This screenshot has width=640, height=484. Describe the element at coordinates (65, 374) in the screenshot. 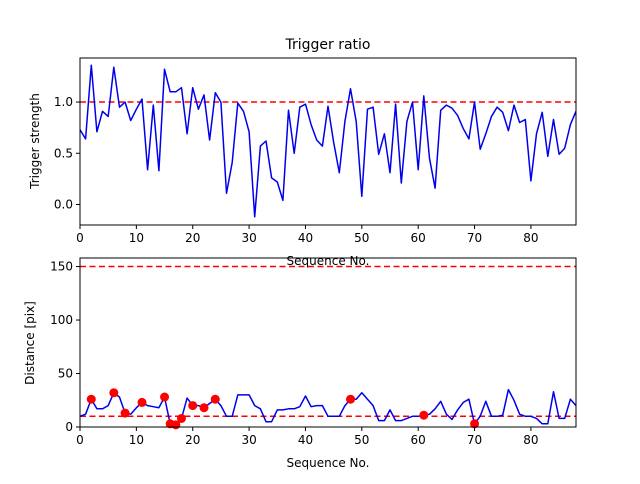

I see `y-tick-label: 50` at that location.